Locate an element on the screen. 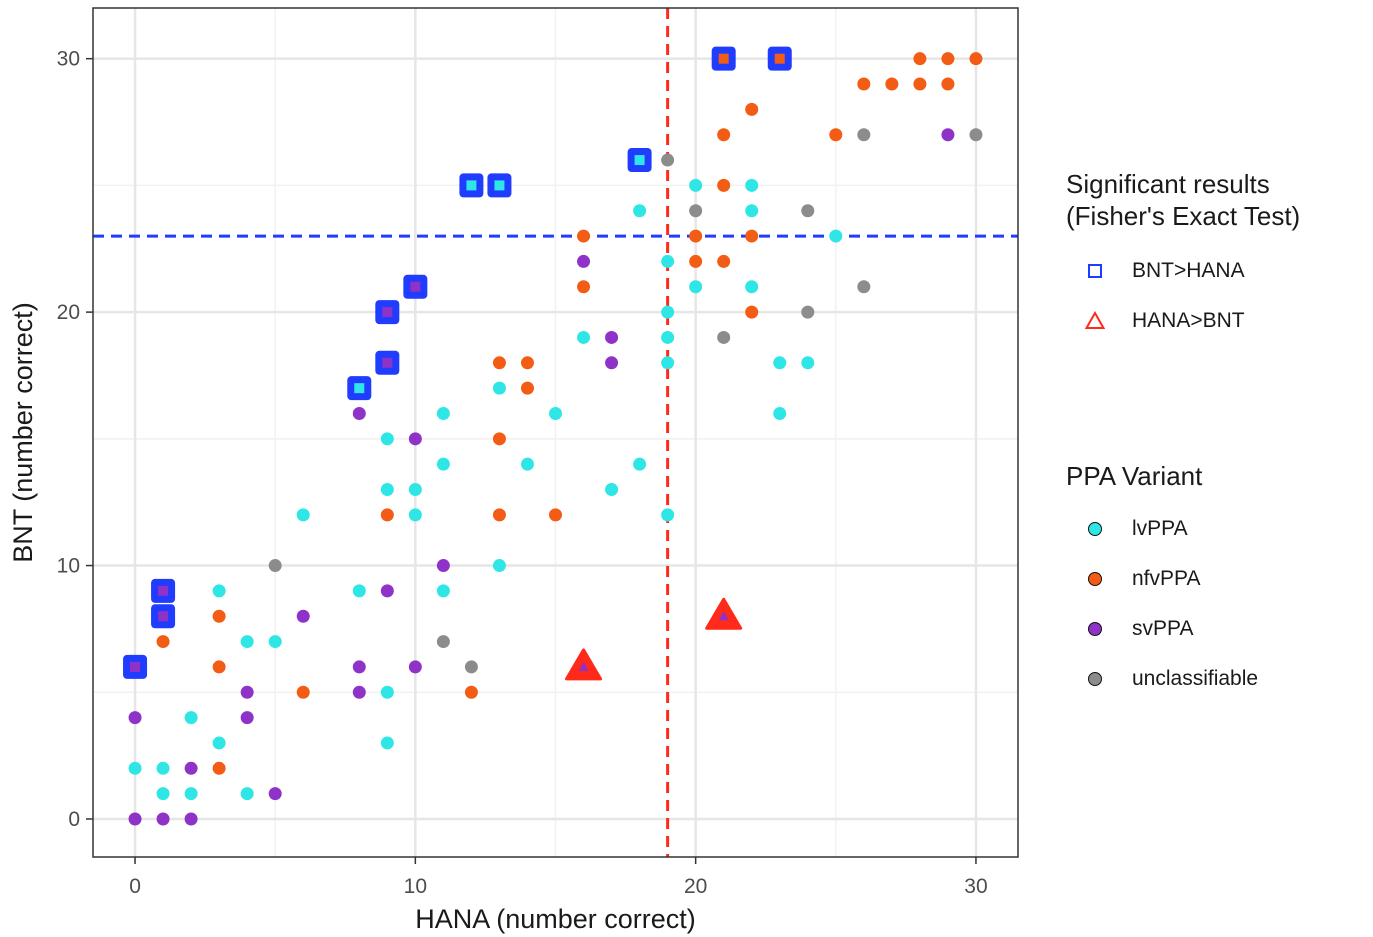 This screenshot has height=937, width=1373. y-axis-label: BNT (number correct) is located at coordinates (23, 432).